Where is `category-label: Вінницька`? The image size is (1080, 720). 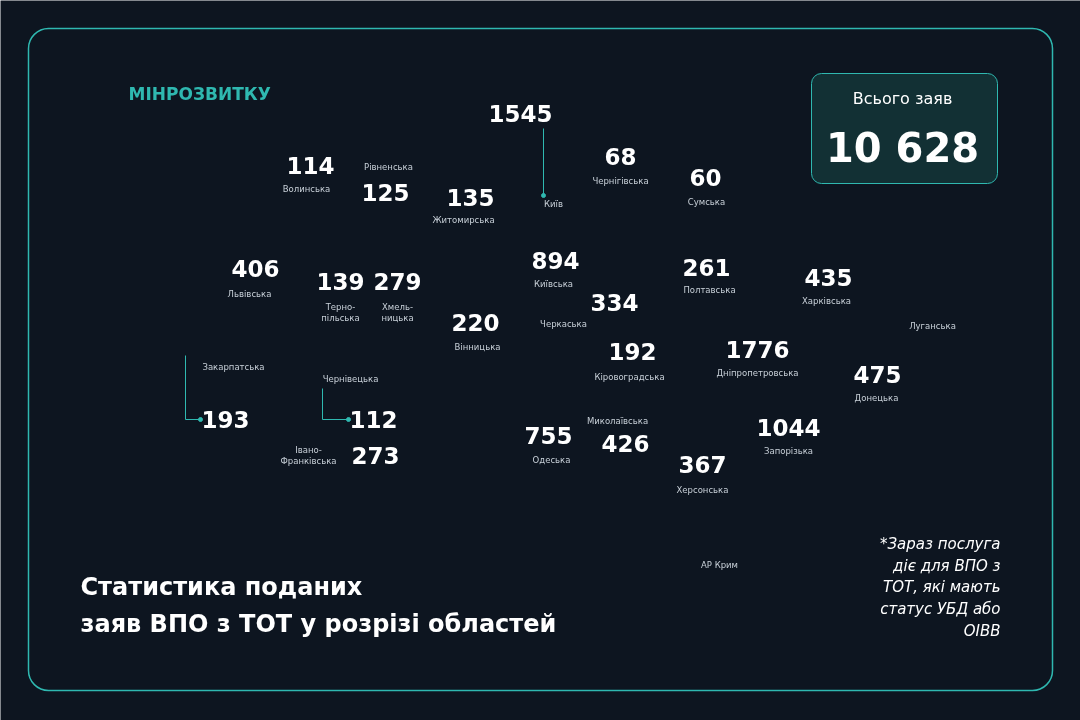 category-label: Вінницька is located at coordinates (477, 346).